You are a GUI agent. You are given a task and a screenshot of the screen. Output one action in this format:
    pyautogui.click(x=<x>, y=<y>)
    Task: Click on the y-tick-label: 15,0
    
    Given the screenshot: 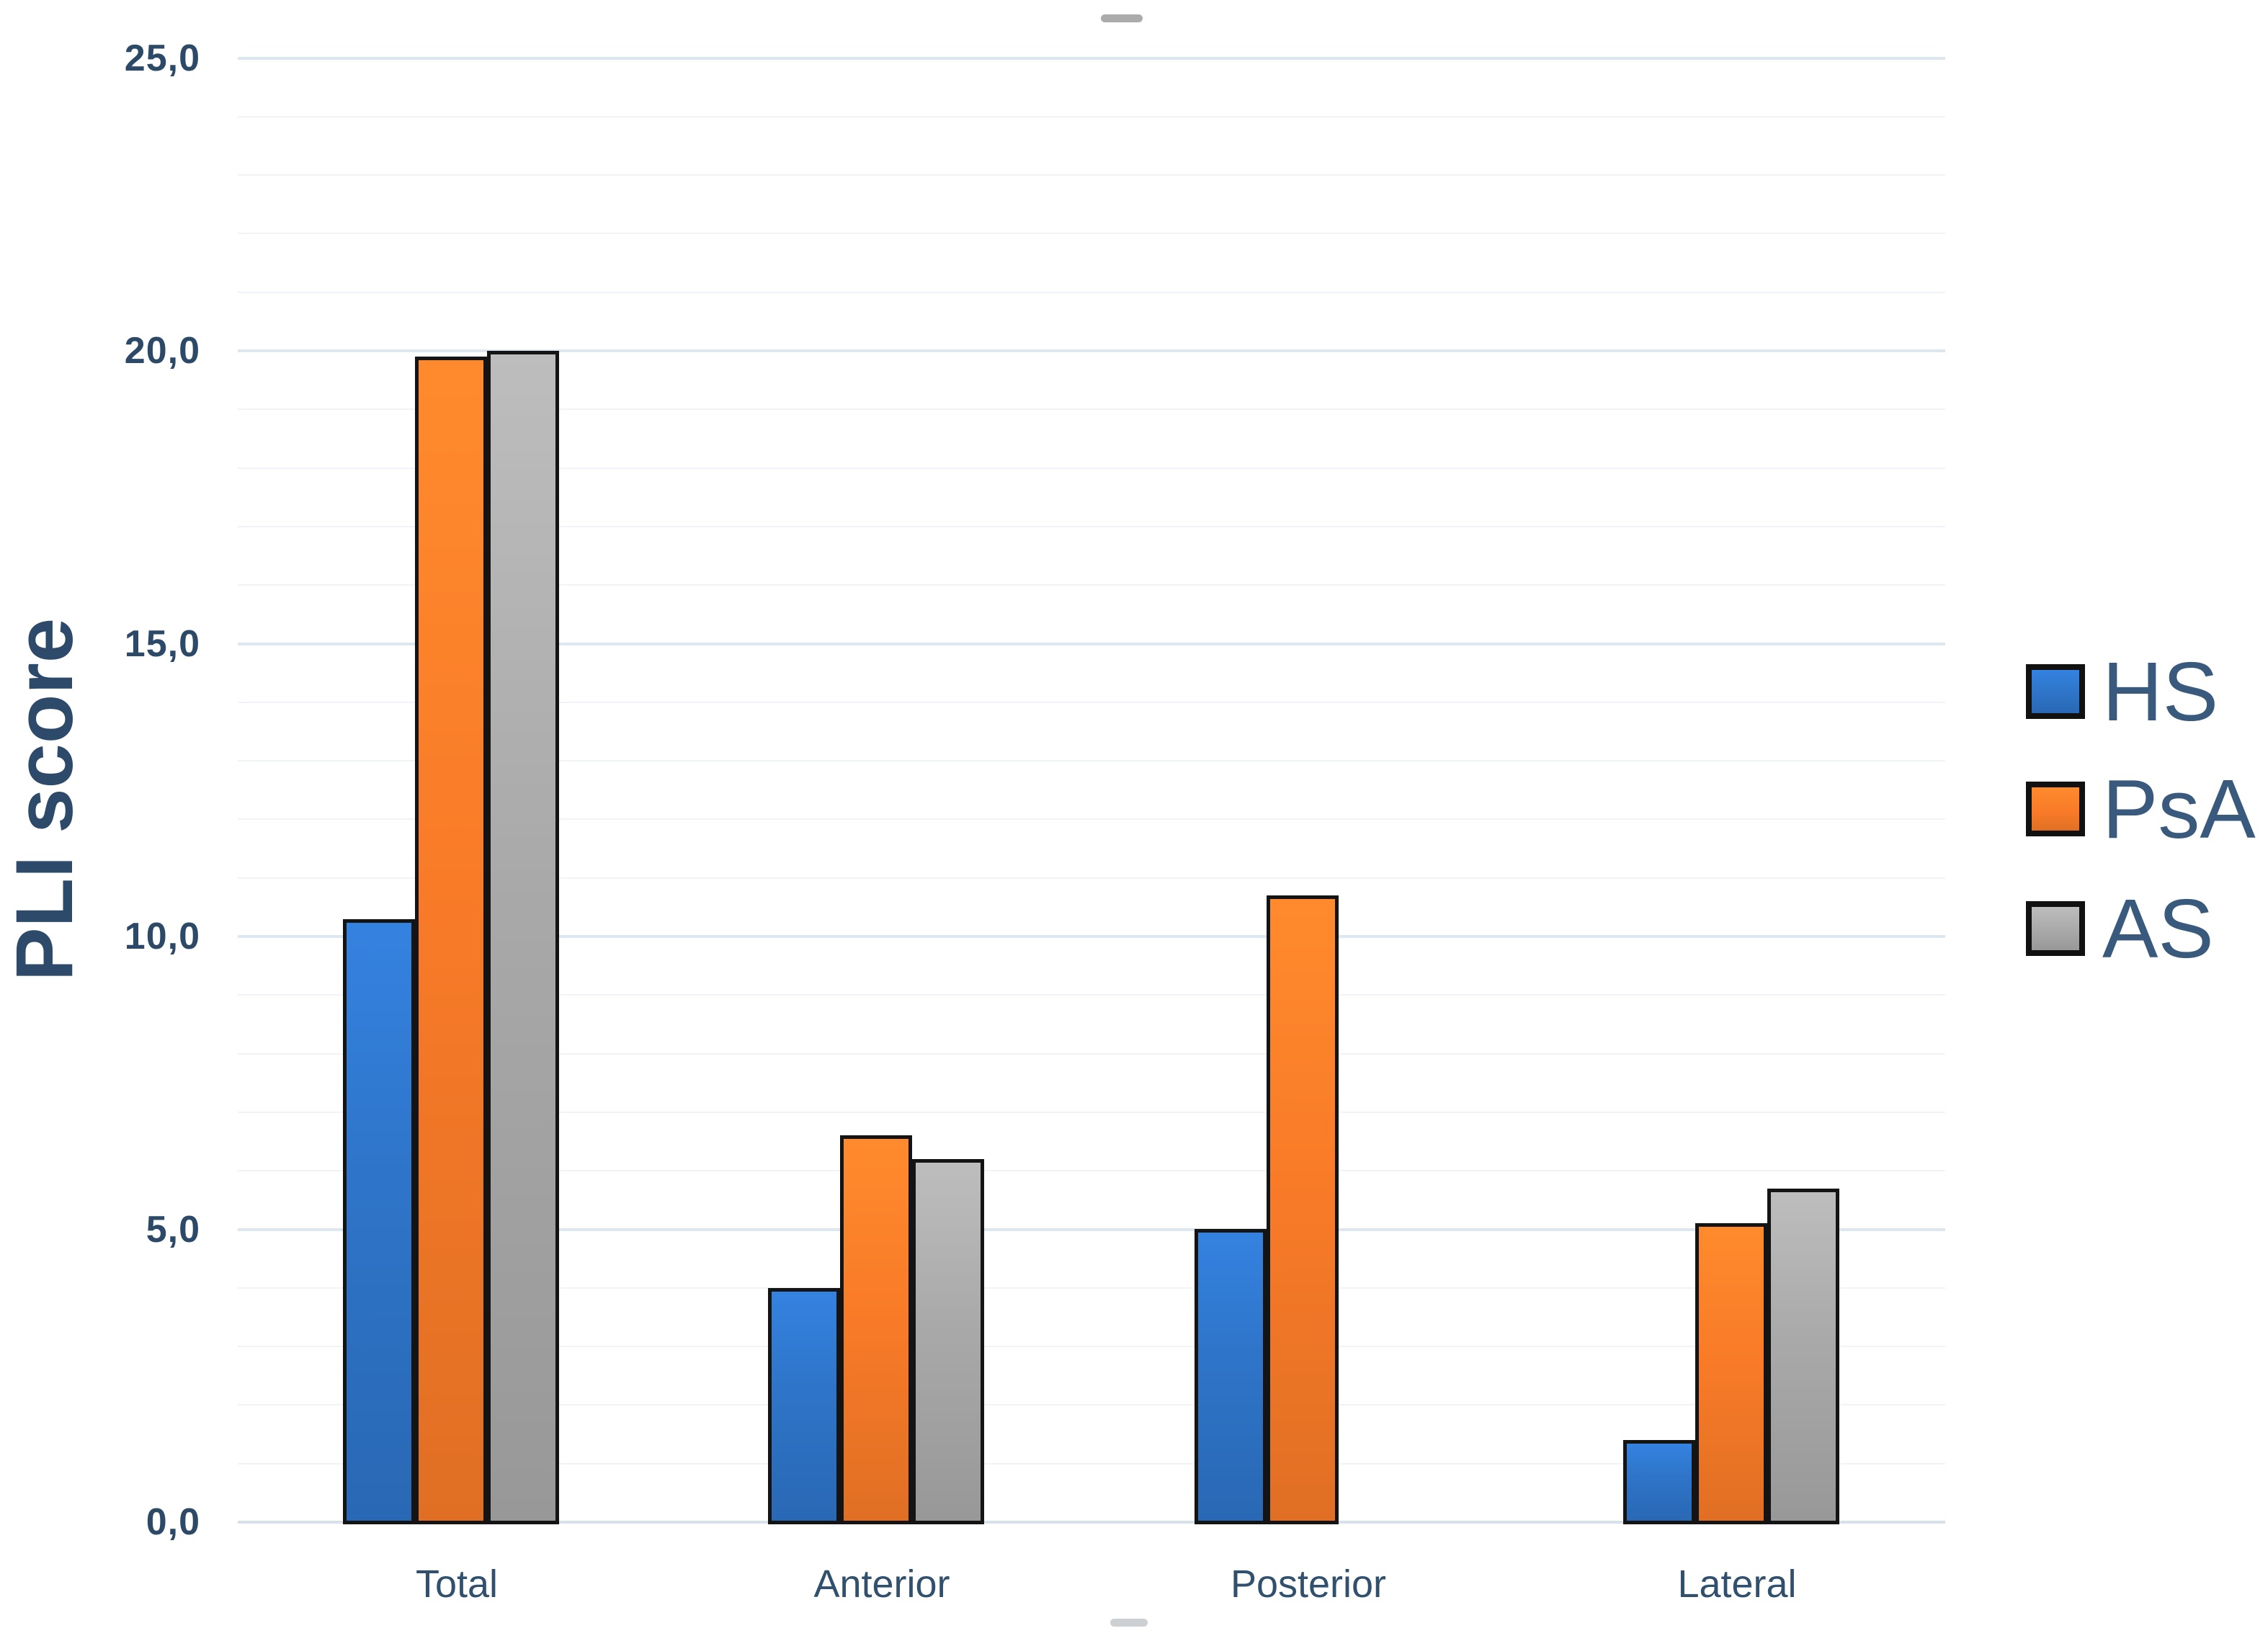 What is the action you would take?
    pyautogui.click(x=162, y=643)
    